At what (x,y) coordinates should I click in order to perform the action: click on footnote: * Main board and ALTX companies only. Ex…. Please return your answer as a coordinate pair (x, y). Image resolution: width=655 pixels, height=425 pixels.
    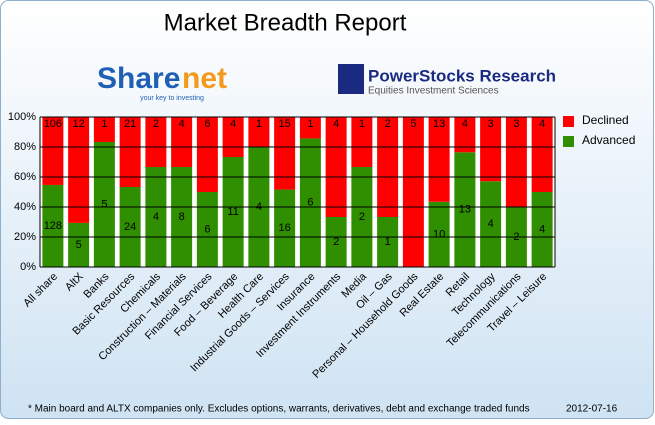
    Looking at the image, I should click on (279, 409).